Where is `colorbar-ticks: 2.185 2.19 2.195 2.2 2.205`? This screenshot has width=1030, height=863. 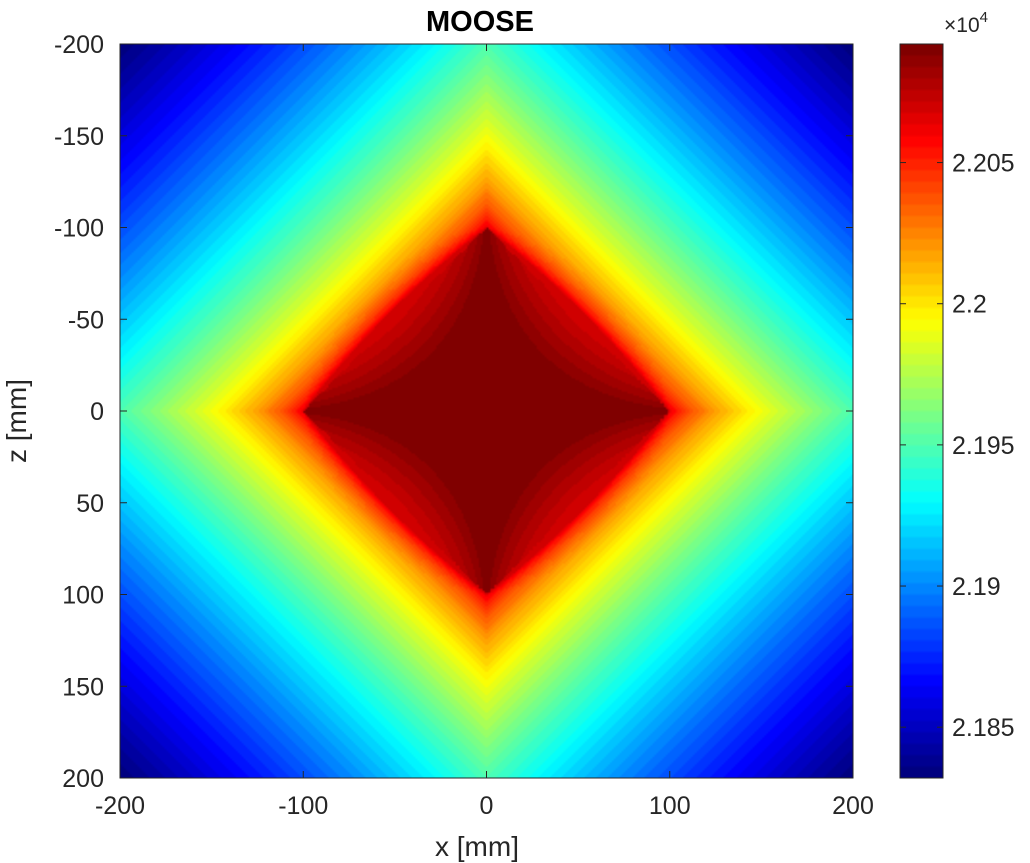 colorbar-ticks: 2.185 2.19 2.195 2.2 2.205 is located at coordinates (957, 446).